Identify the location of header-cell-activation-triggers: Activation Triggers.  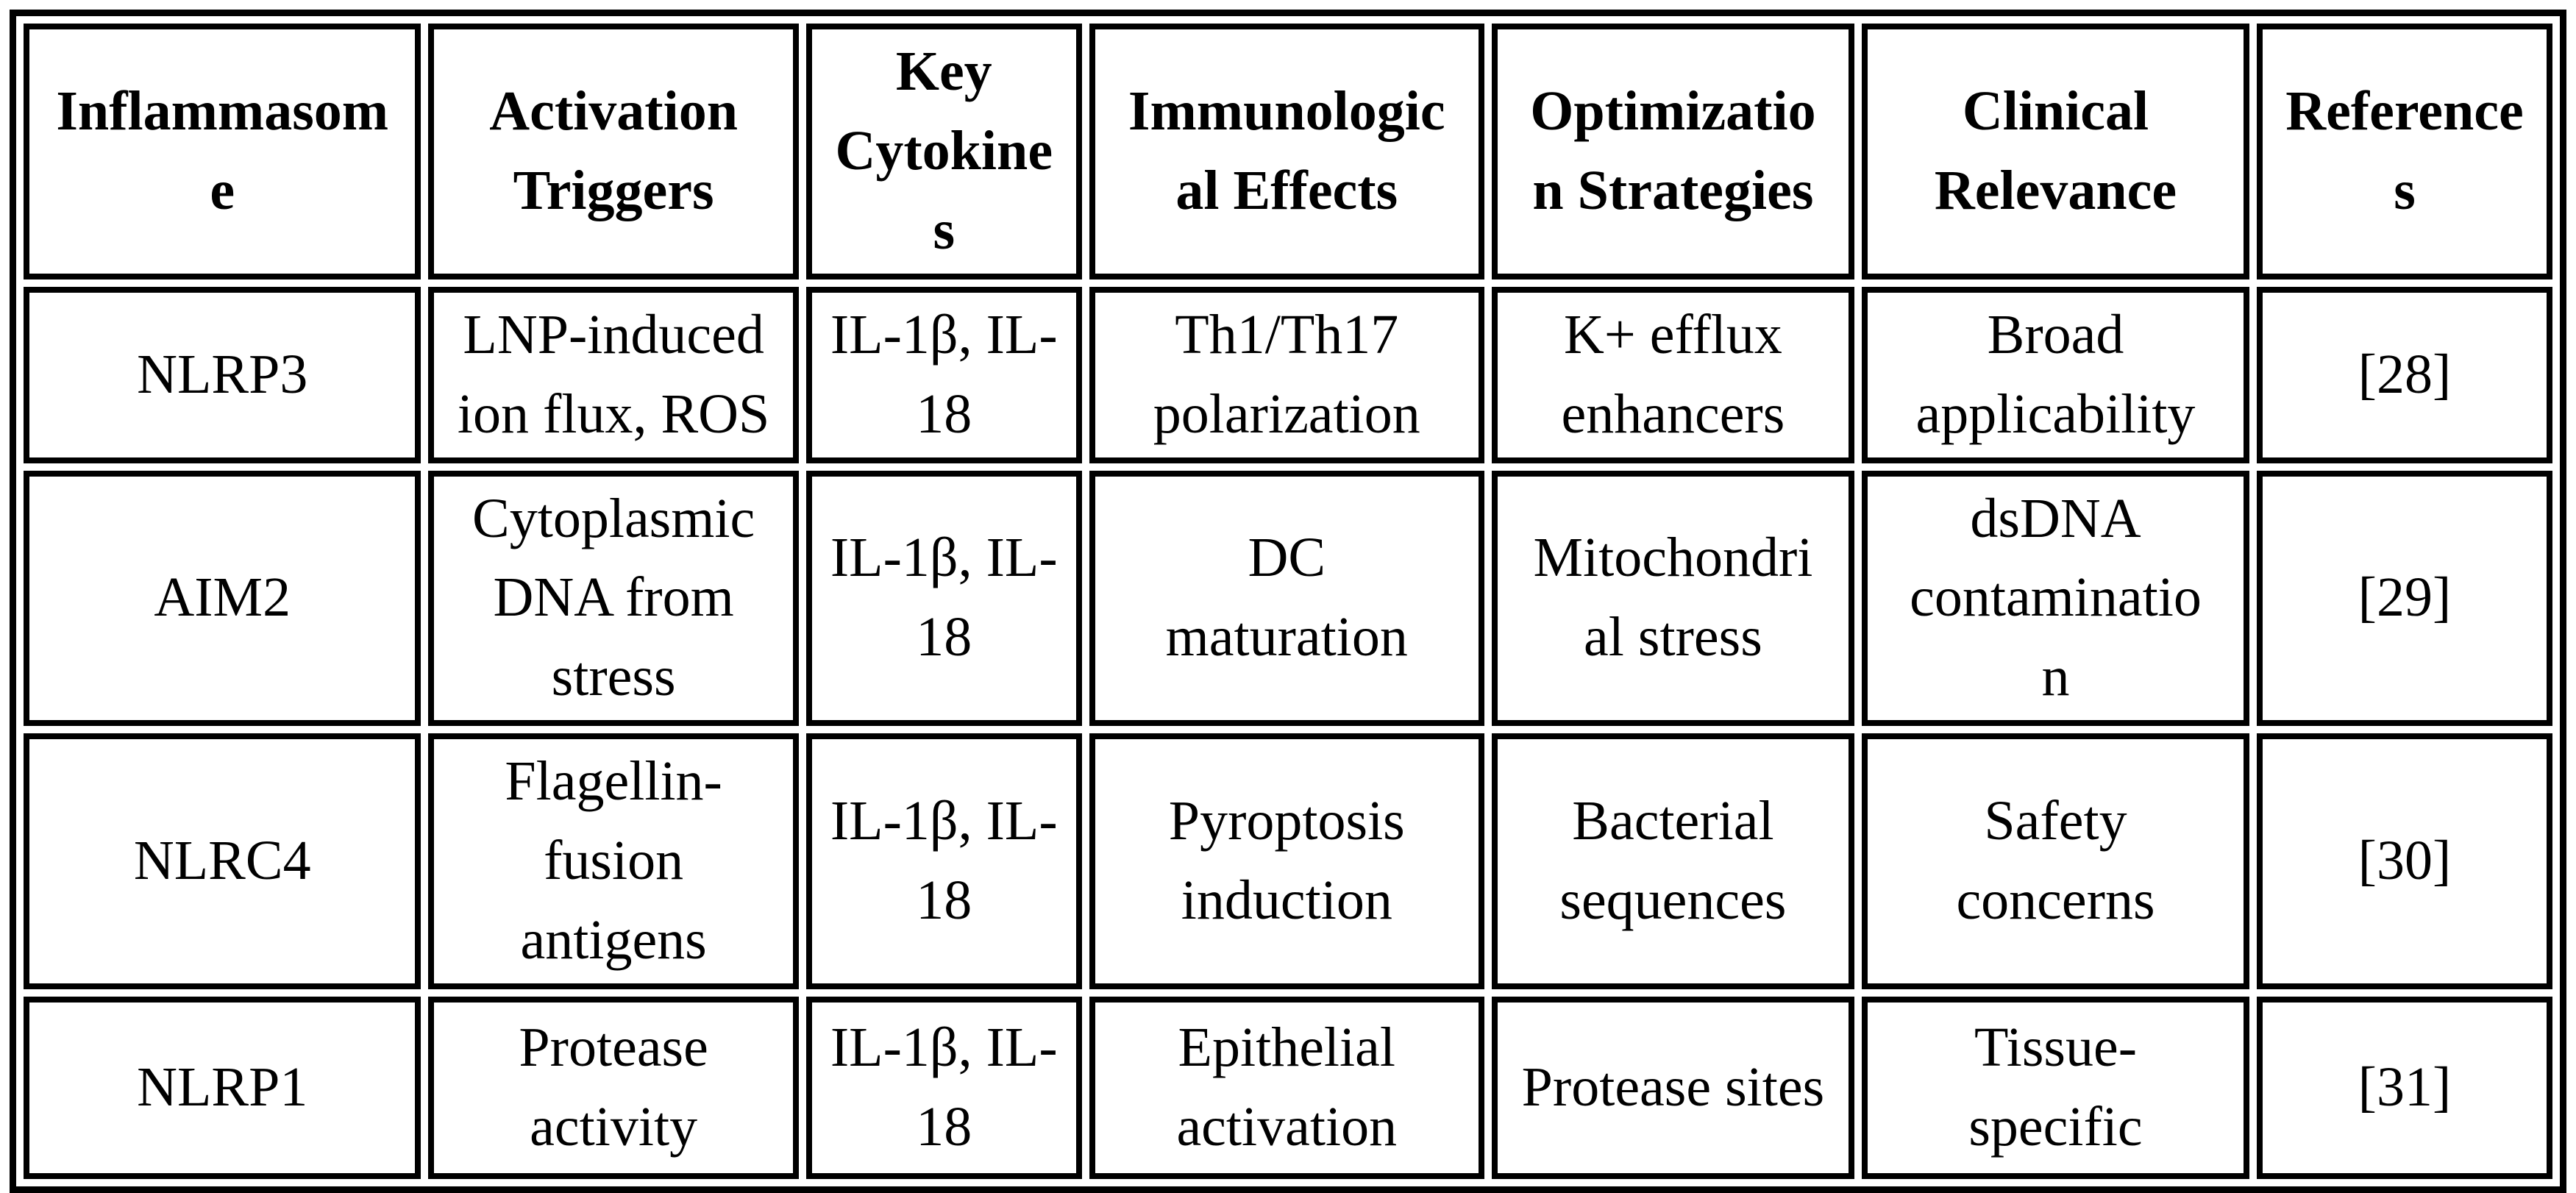
(613, 151).